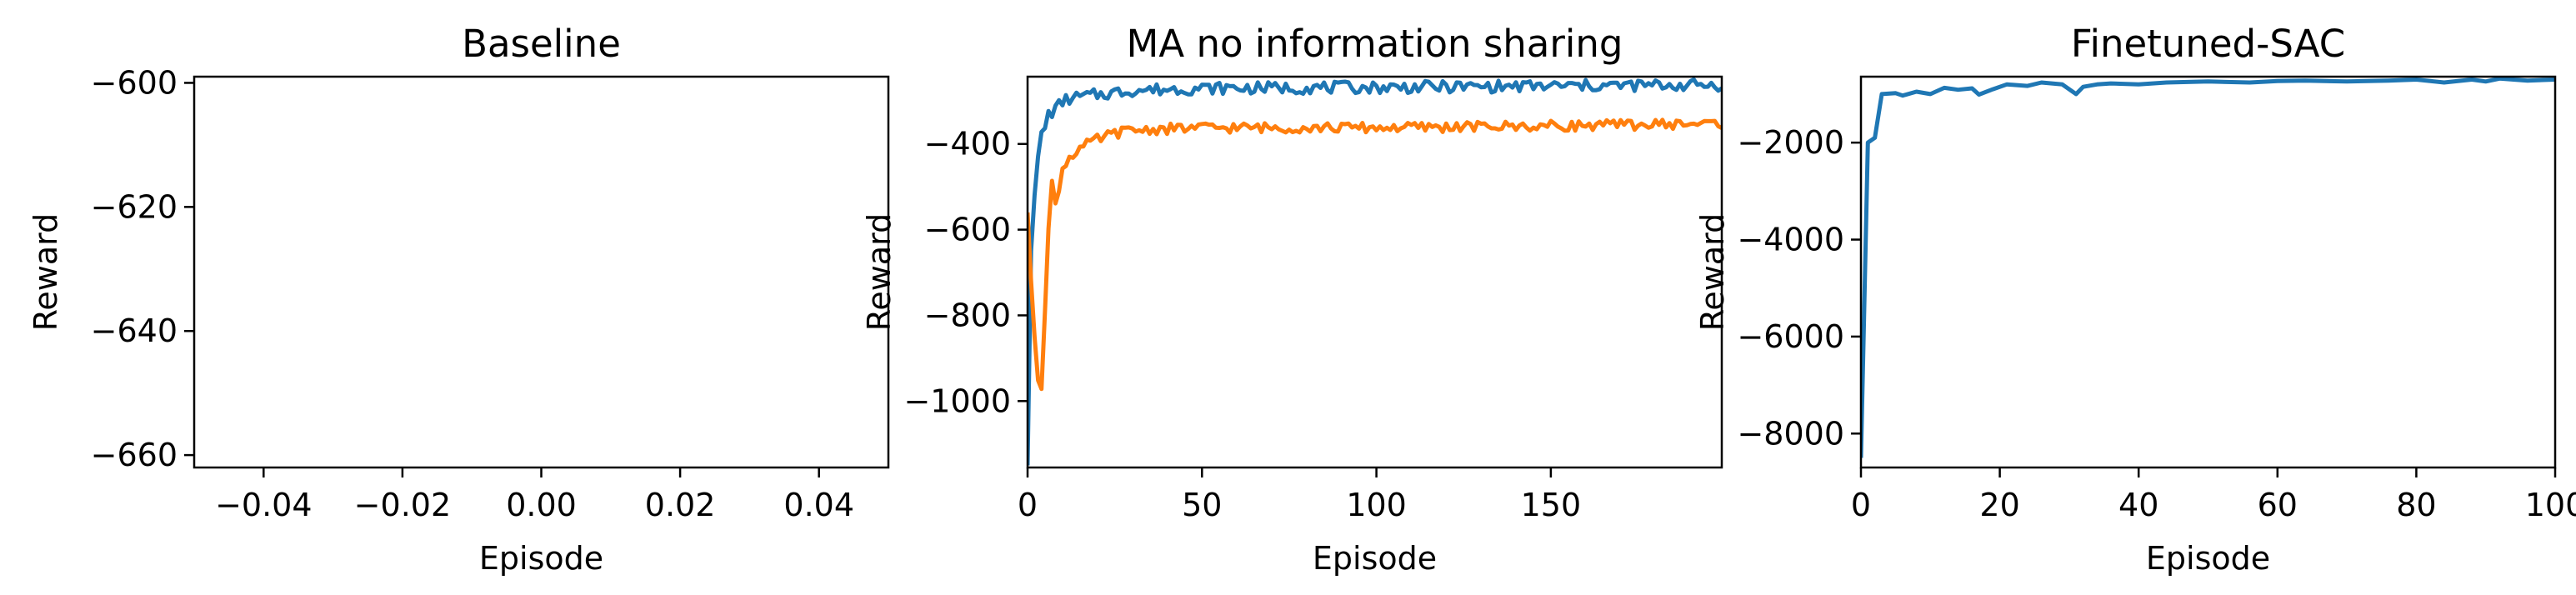 The height and width of the screenshot is (595, 2576). What do you see at coordinates (1375, 44) in the screenshot?
I see `chart-title: MA no information sharing` at bounding box center [1375, 44].